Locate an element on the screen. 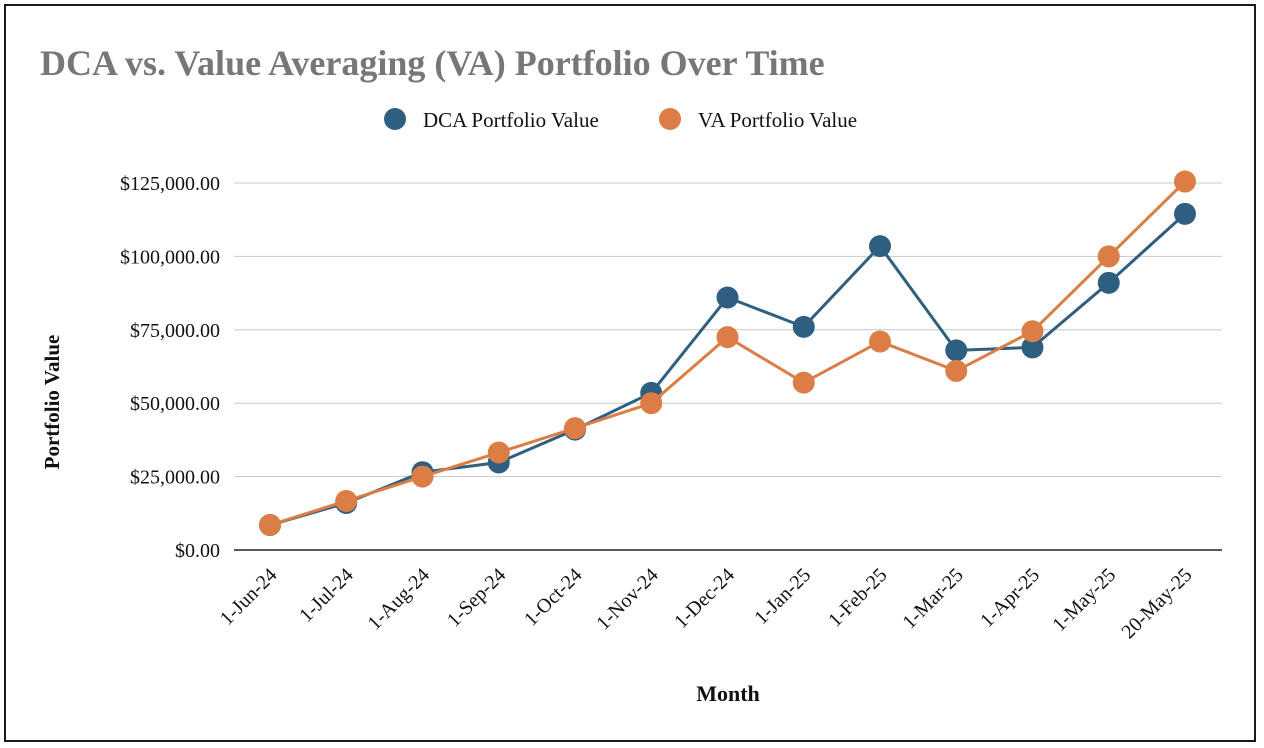 Image resolution: width=1264 pixels, height=748 pixels. x-tick-label: 1-Mar-25 is located at coordinates (932, 598).